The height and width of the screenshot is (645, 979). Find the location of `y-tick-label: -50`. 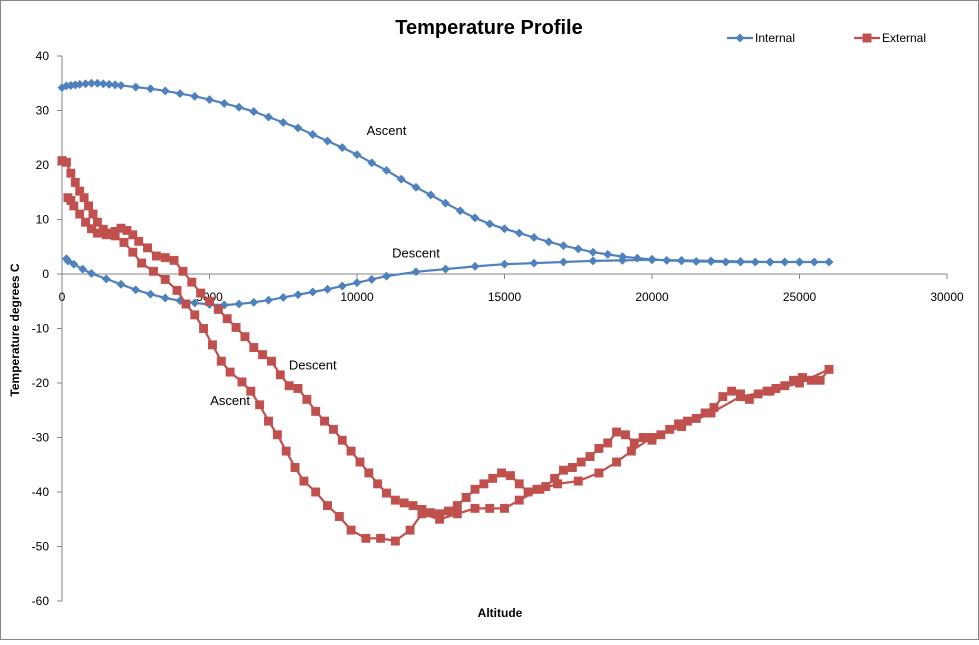

y-tick-label: -50 is located at coordinates (41, 547).